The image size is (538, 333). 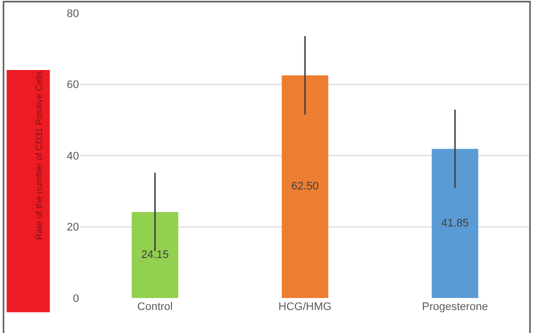 What do you see at coordinates (72, 85) in the screenshot?
I see `y-tick-label: 60` at bounding box center [72, 85].